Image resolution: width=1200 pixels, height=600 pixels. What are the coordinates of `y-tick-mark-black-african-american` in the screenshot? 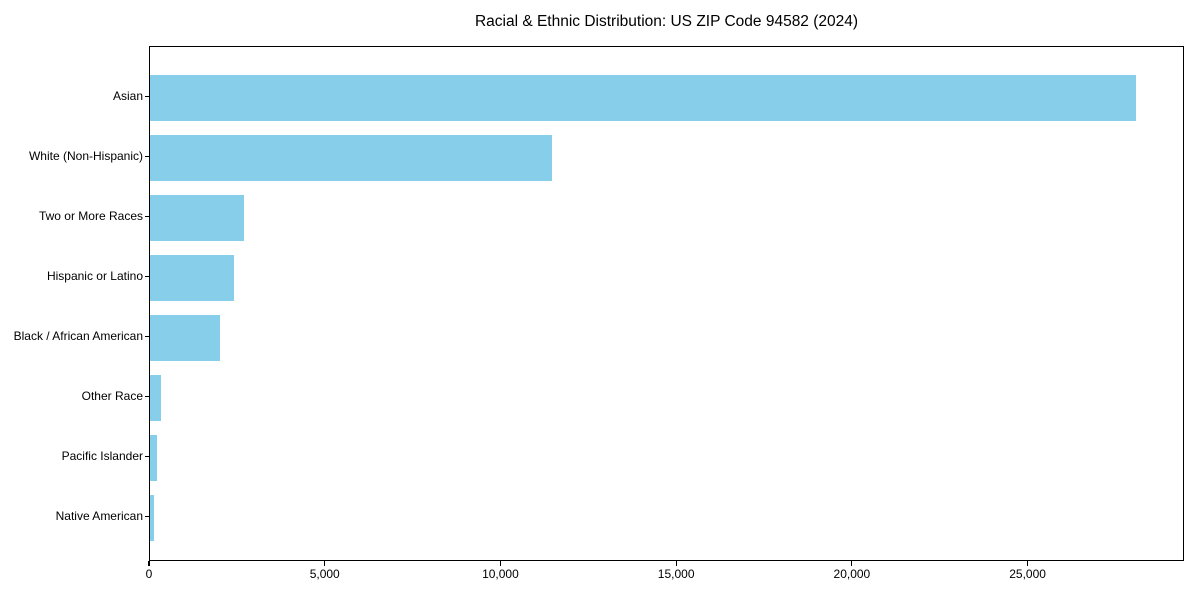 It's located at (147, 336).